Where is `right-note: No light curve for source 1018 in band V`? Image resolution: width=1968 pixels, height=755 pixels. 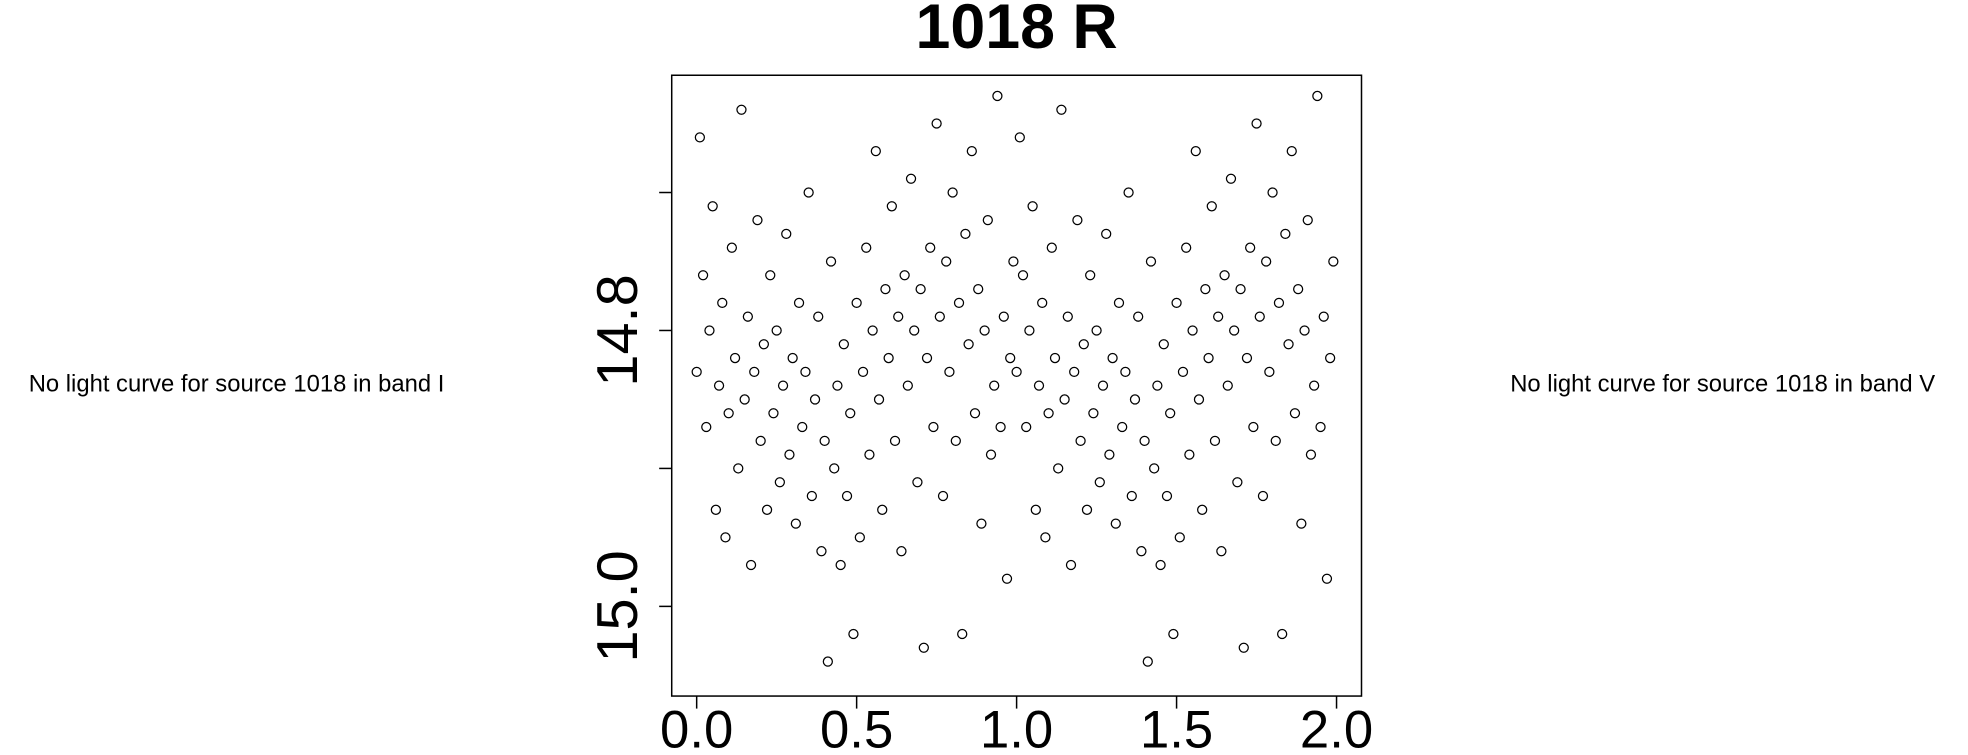 right-note: No light curve for source 1018 in band V is located at coordinates (1722, 383).